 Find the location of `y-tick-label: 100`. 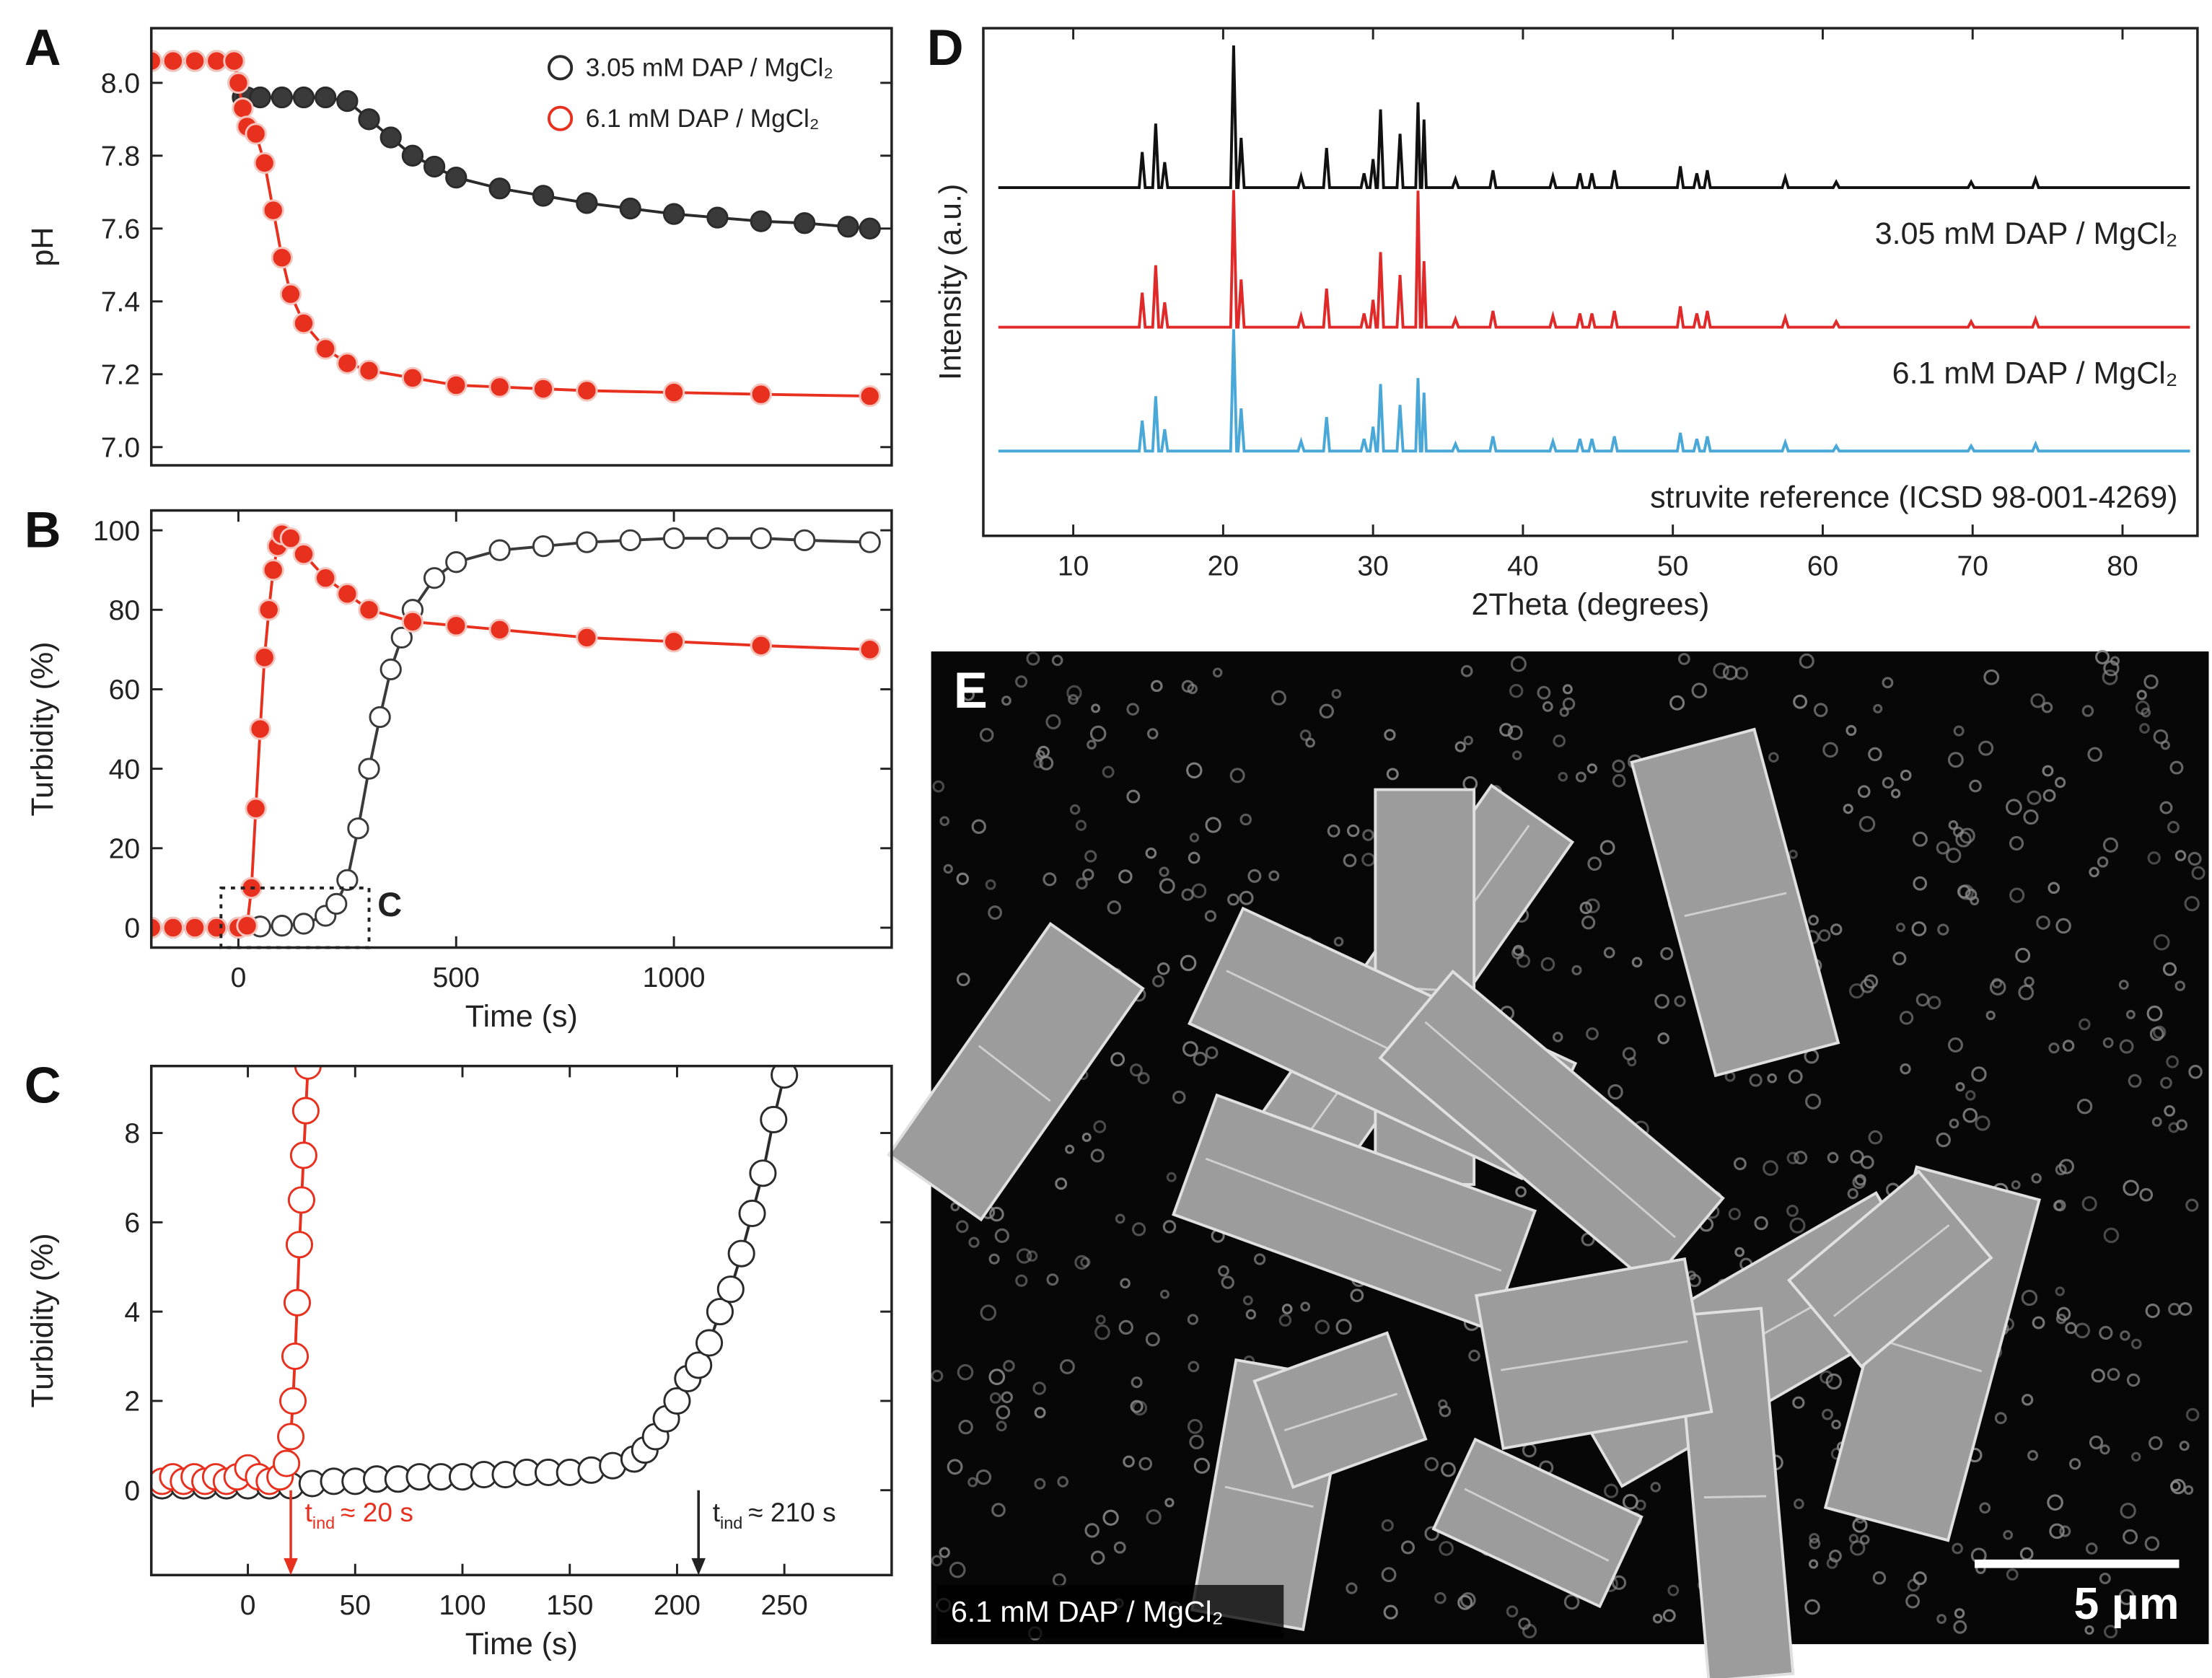

y-tick-label: 100 is located at coordinates (116, 531).